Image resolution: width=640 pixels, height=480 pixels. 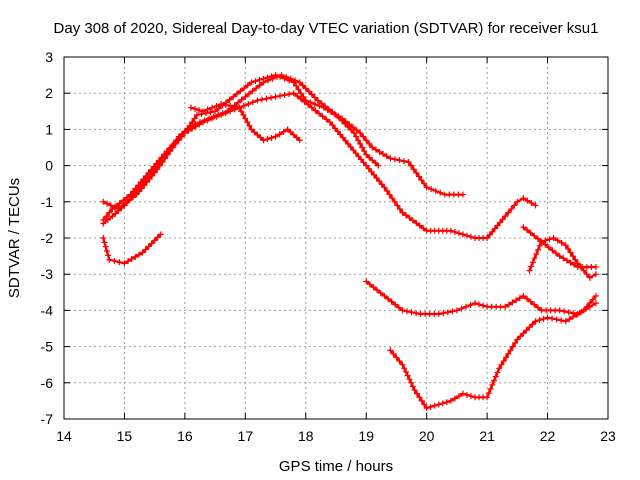 What do you see at coordinates (336, 466) in the screenshot?
I see `x-axis-label: GPS time / hours` at bounding box center [336, 466].